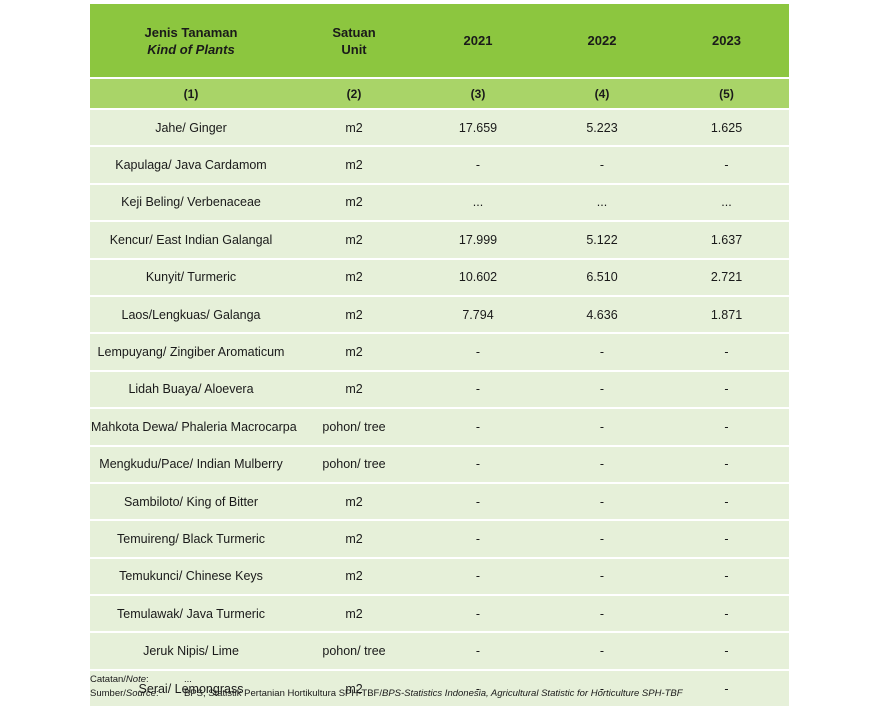 This screenshot has height=708, width=875. What do you see at coordinates (354, 93) in the screenshot?
I see `column-number: (2)` at bounding box center [354, 93].